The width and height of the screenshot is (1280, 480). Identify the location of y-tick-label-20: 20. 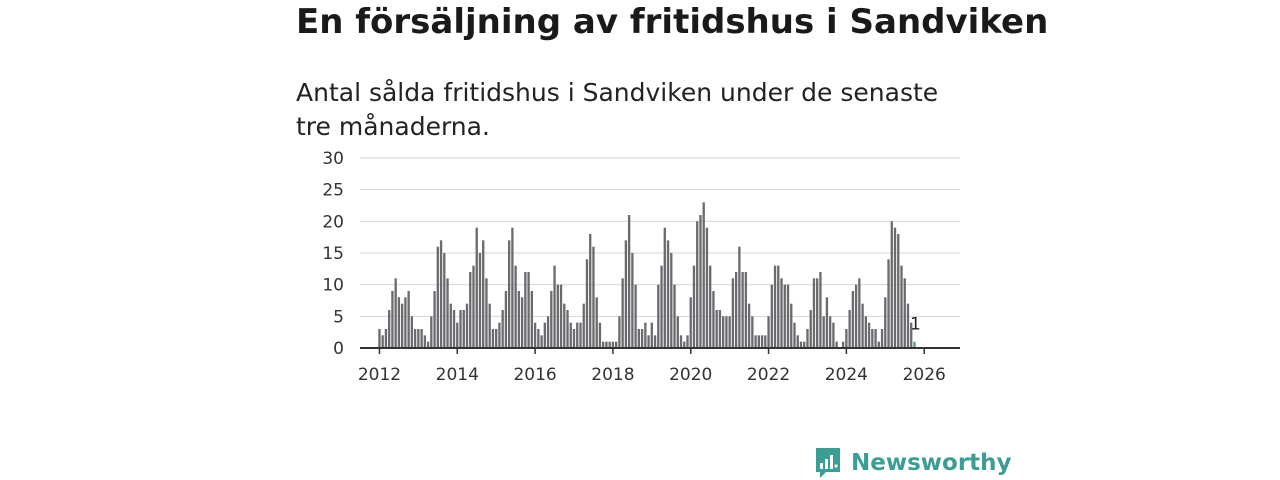
(333, 222).